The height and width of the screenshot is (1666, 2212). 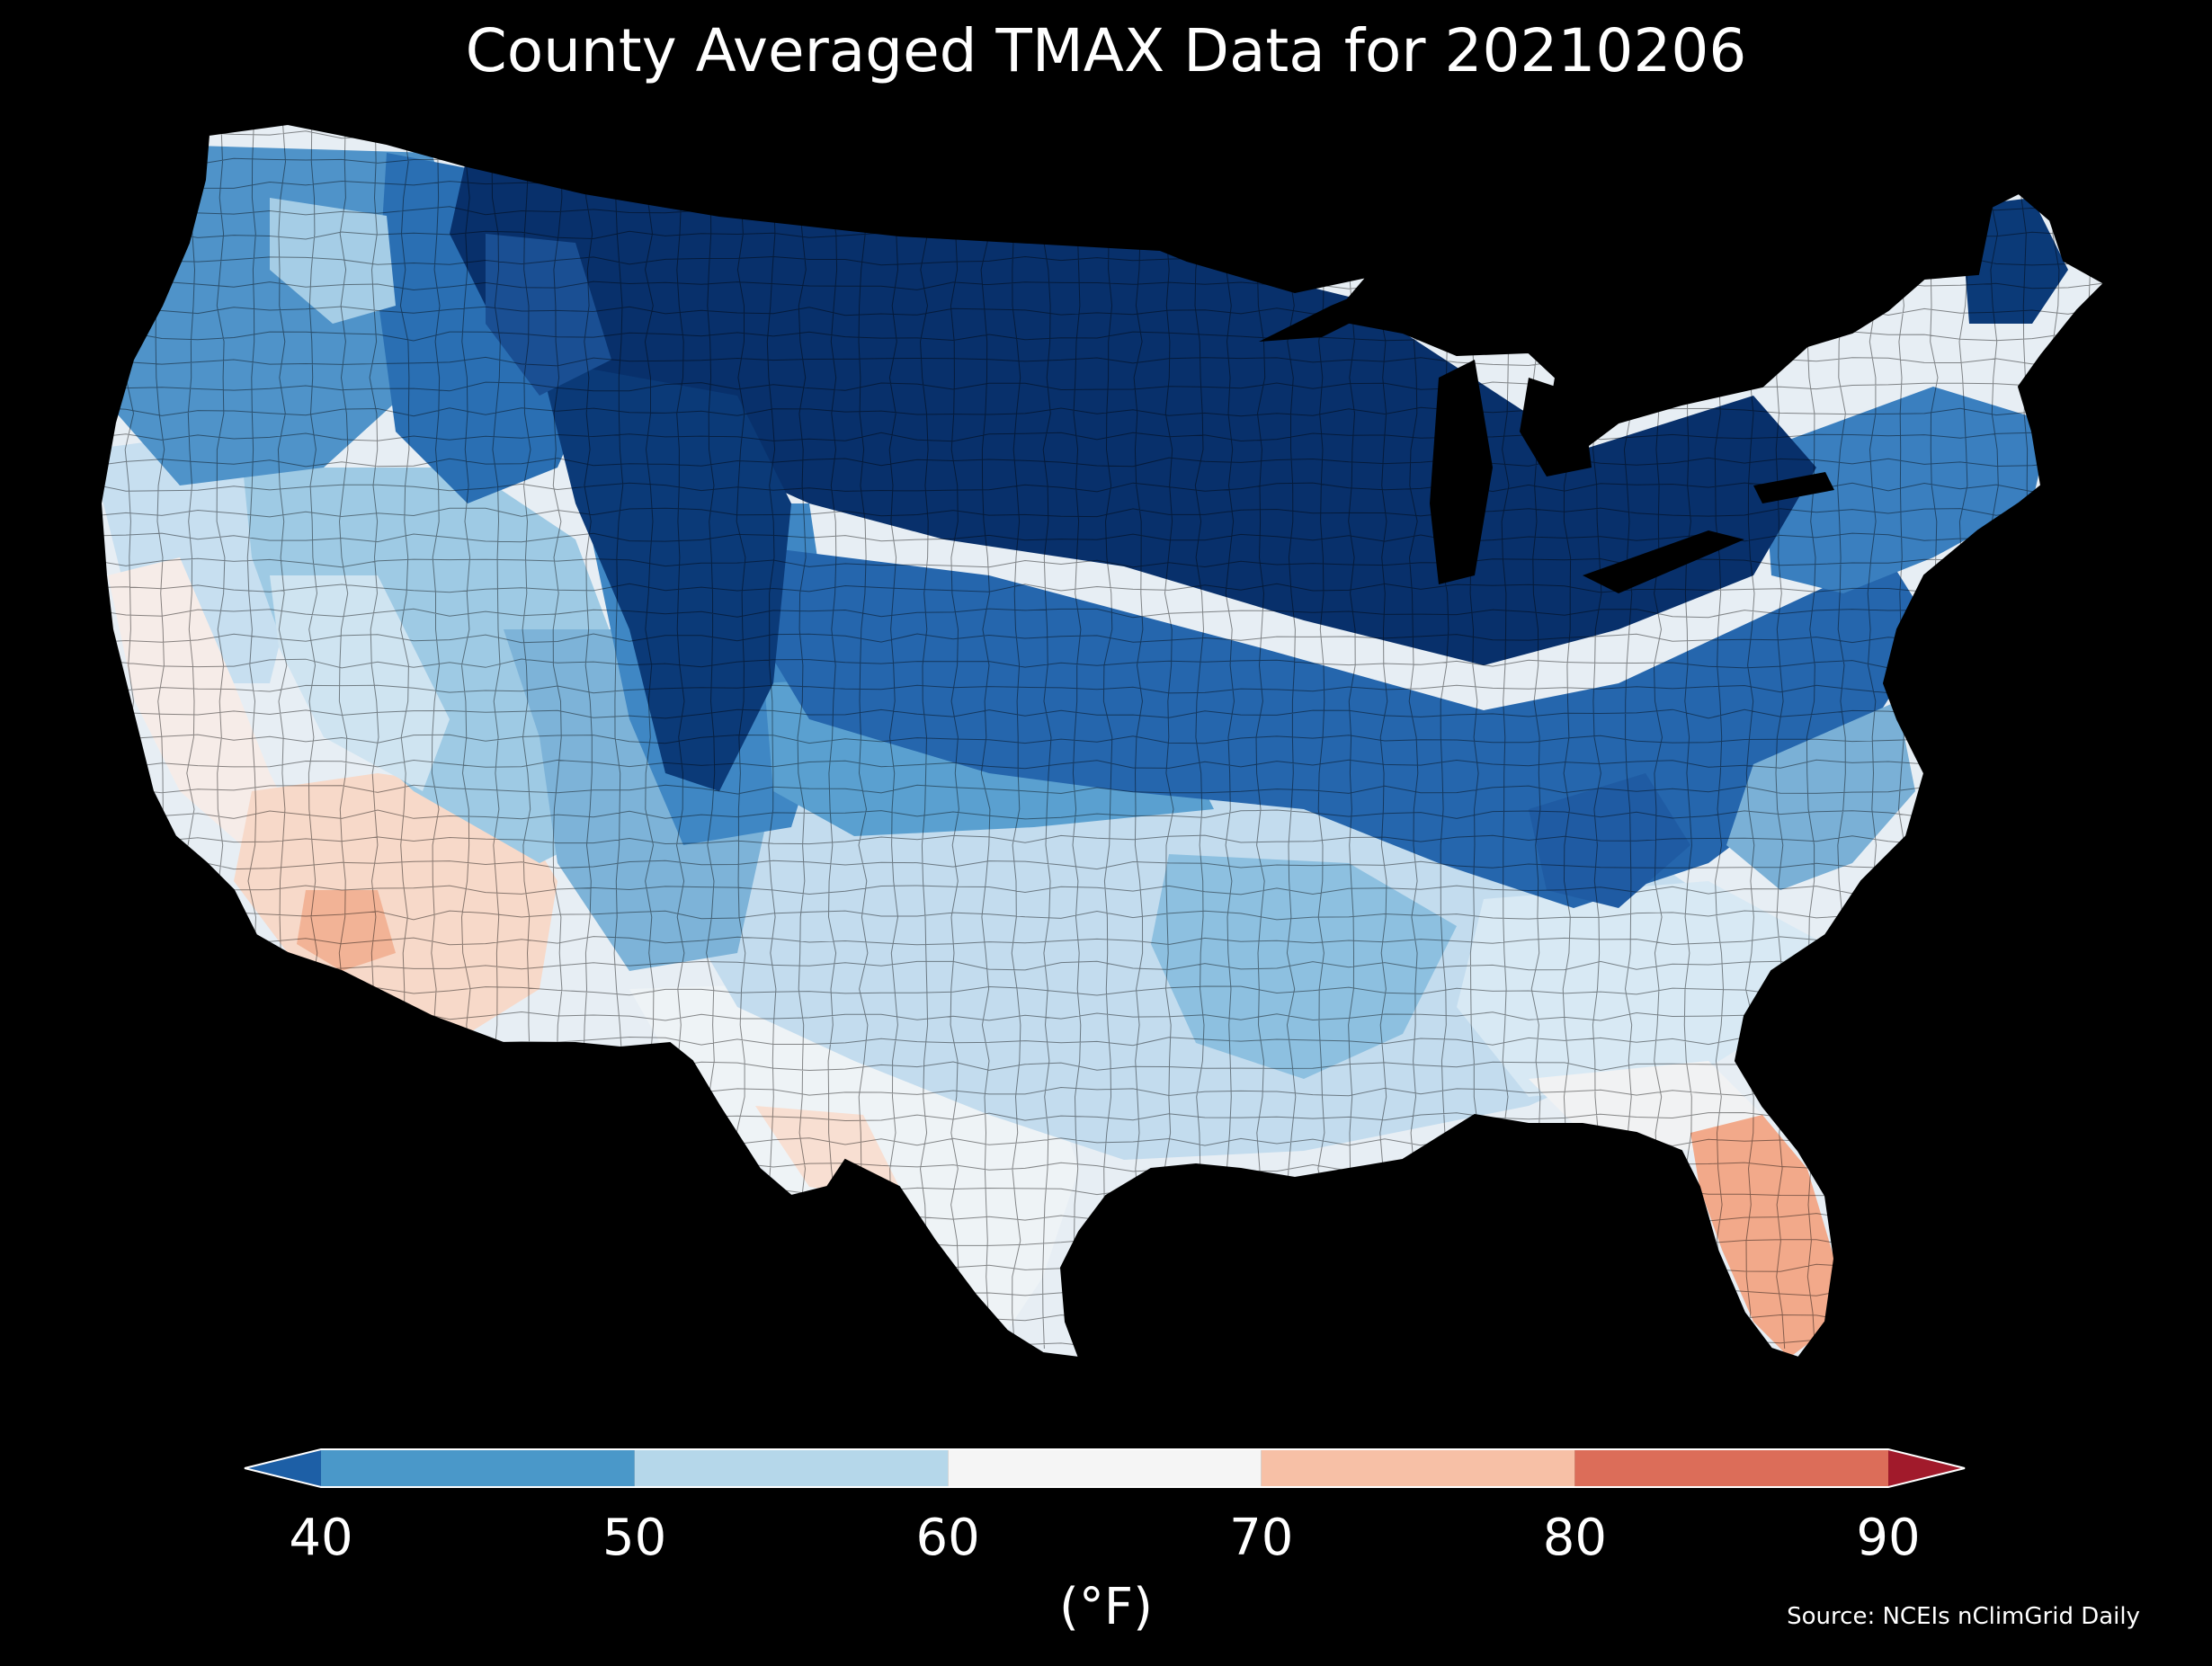 I want to click on region-great-basin-cool, so click(x=436, y=665).